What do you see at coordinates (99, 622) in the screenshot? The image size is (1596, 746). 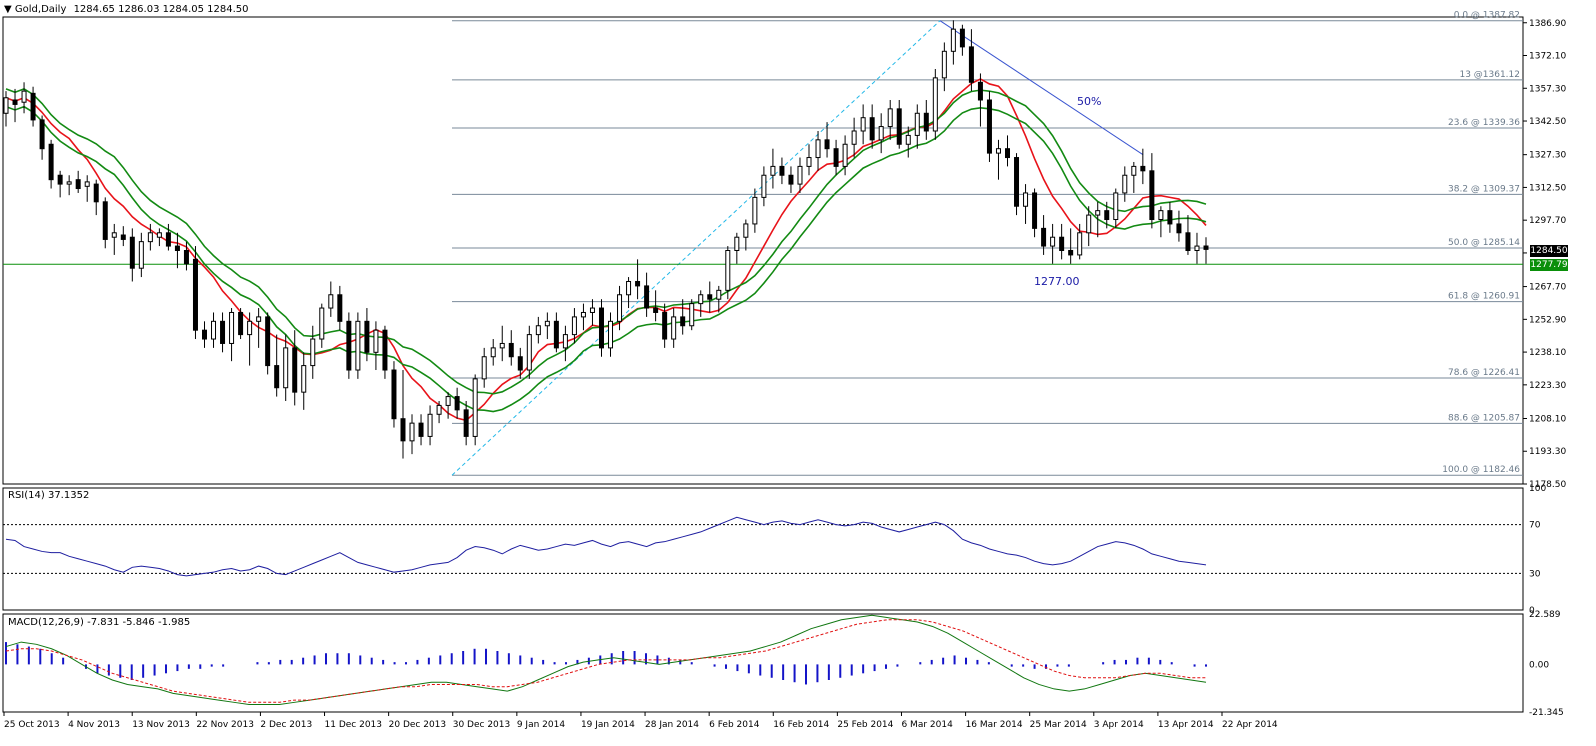 I see `macd-title: MACD(12,26,9) -7.831 -5.846 -1.985` at bounding box center [99, 622].